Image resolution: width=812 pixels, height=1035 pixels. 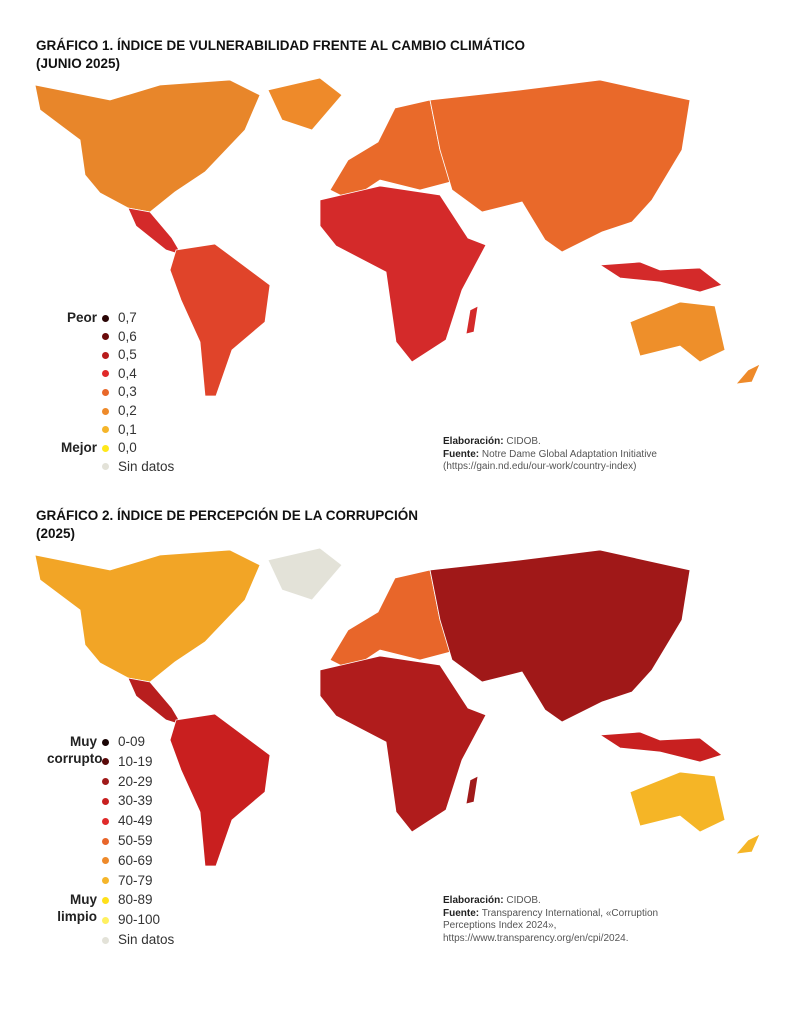 I want to click on legend-label: 80-89, so click(x=135, y=900).